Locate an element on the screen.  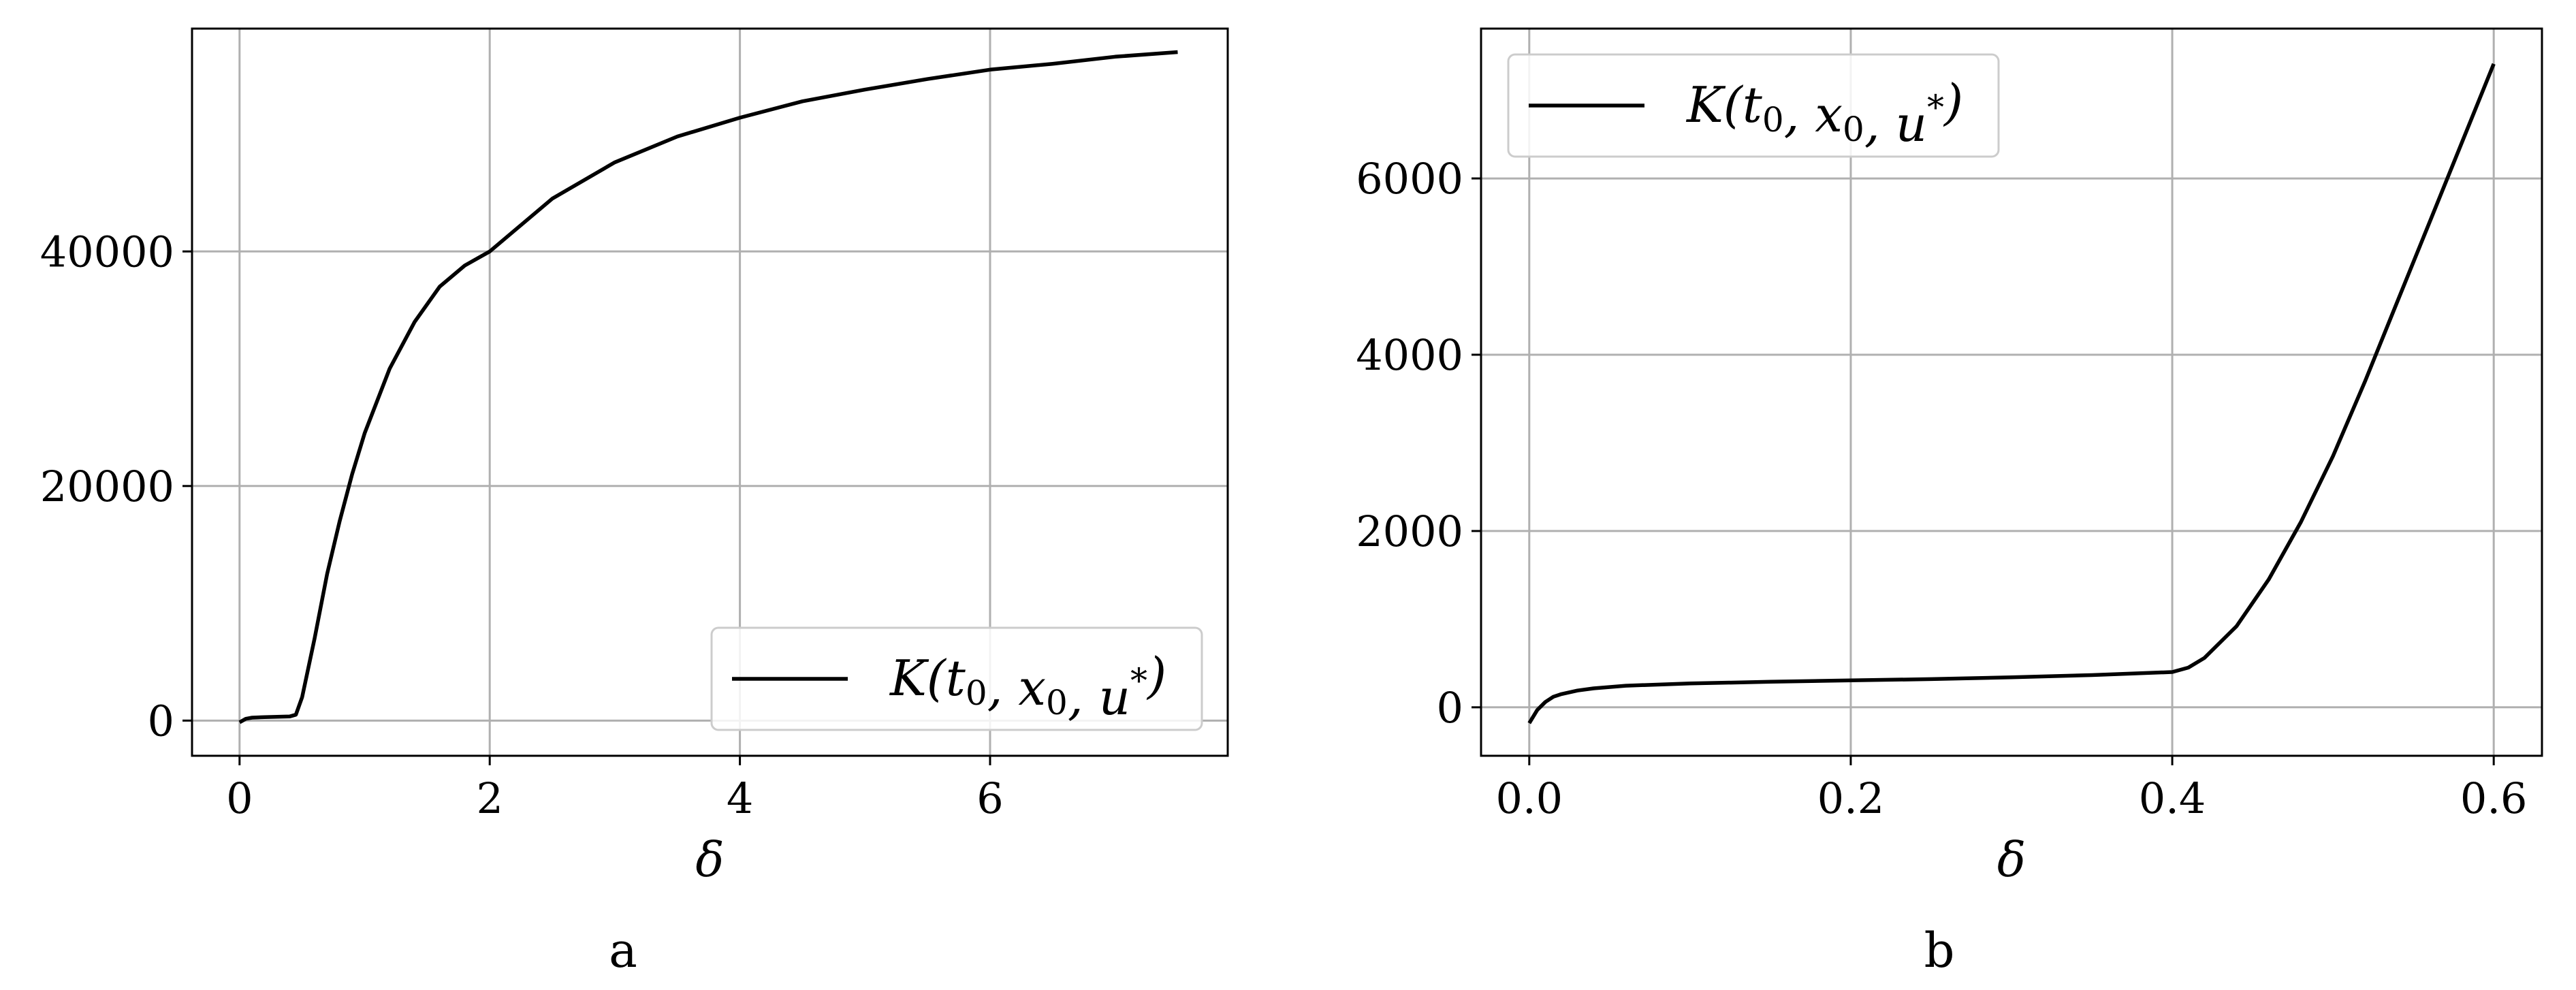
x-tick-label: 0.2 is located at coordinates (1851, 798).